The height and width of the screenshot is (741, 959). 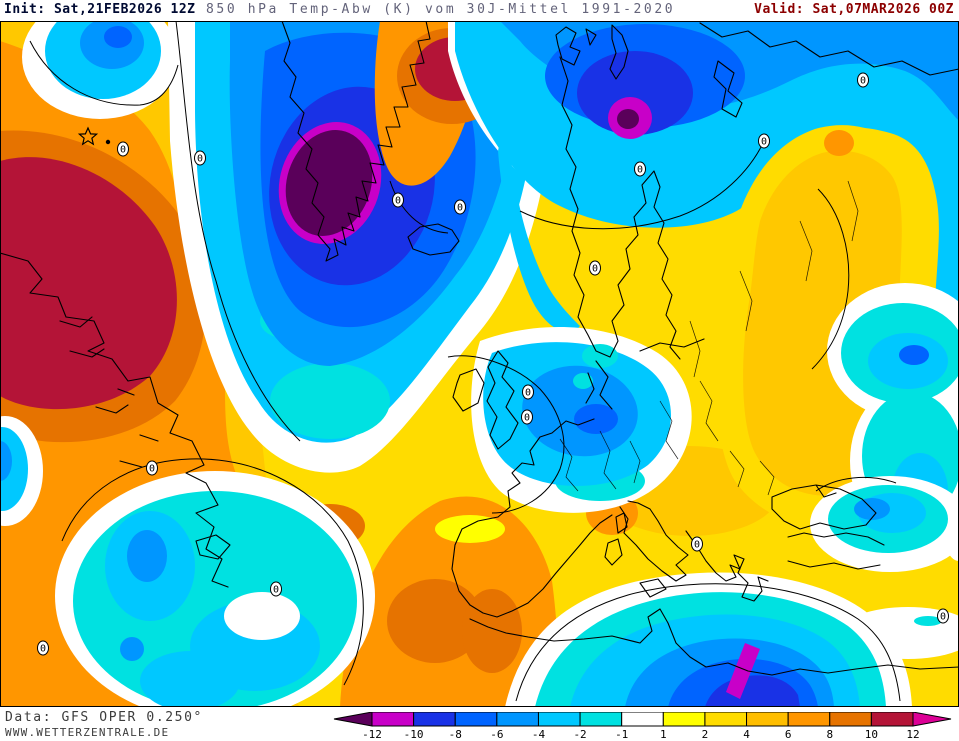 What do you see at coordinates (455, 734) in the screenshot?
I see `colorbar-tick-label: -8` at bounding box center [455, 734].